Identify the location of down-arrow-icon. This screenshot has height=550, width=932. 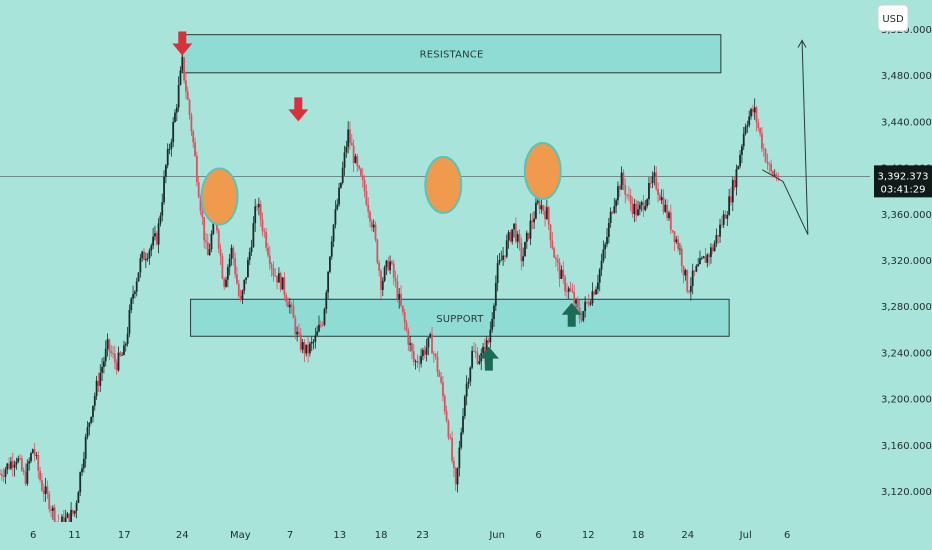
(182, 43).